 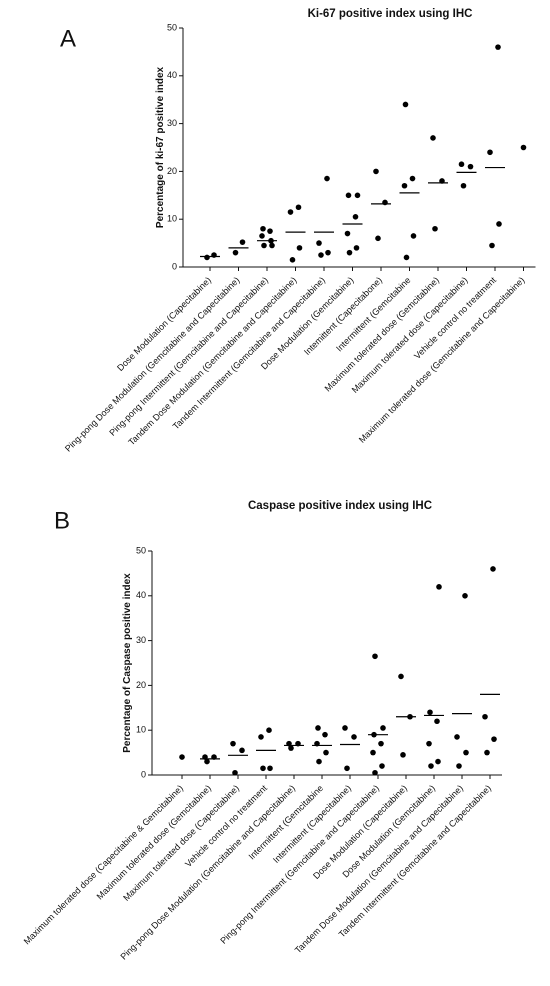 What do you see at coordinates (68, 38) in the screenshot?
I see `panel-label: A` at bounding box center [68, 38].